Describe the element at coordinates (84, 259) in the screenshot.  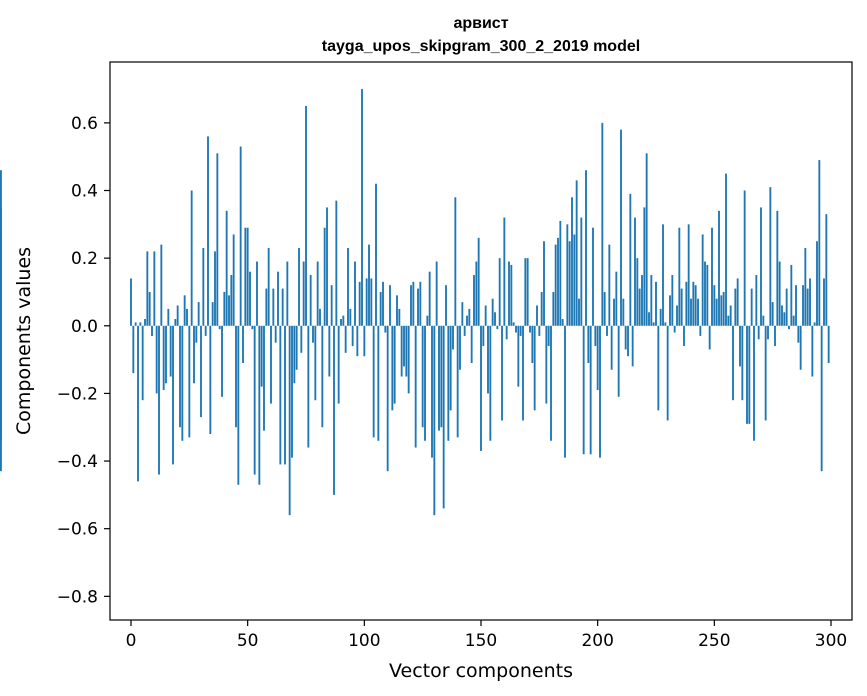
I see `y-tick-label: 0.2` at that location.